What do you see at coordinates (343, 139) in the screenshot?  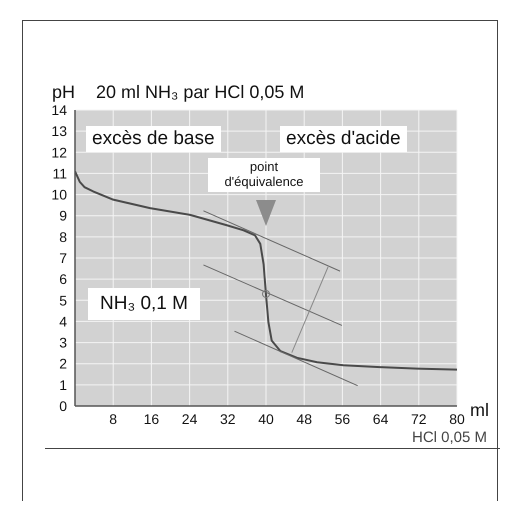 I see `annotation: excès d'acide` at bounding box center [343, 139].